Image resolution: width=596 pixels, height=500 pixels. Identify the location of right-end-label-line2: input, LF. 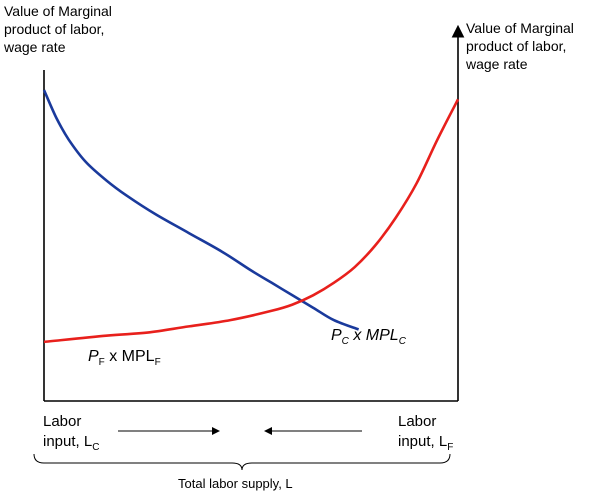
(426, 443).